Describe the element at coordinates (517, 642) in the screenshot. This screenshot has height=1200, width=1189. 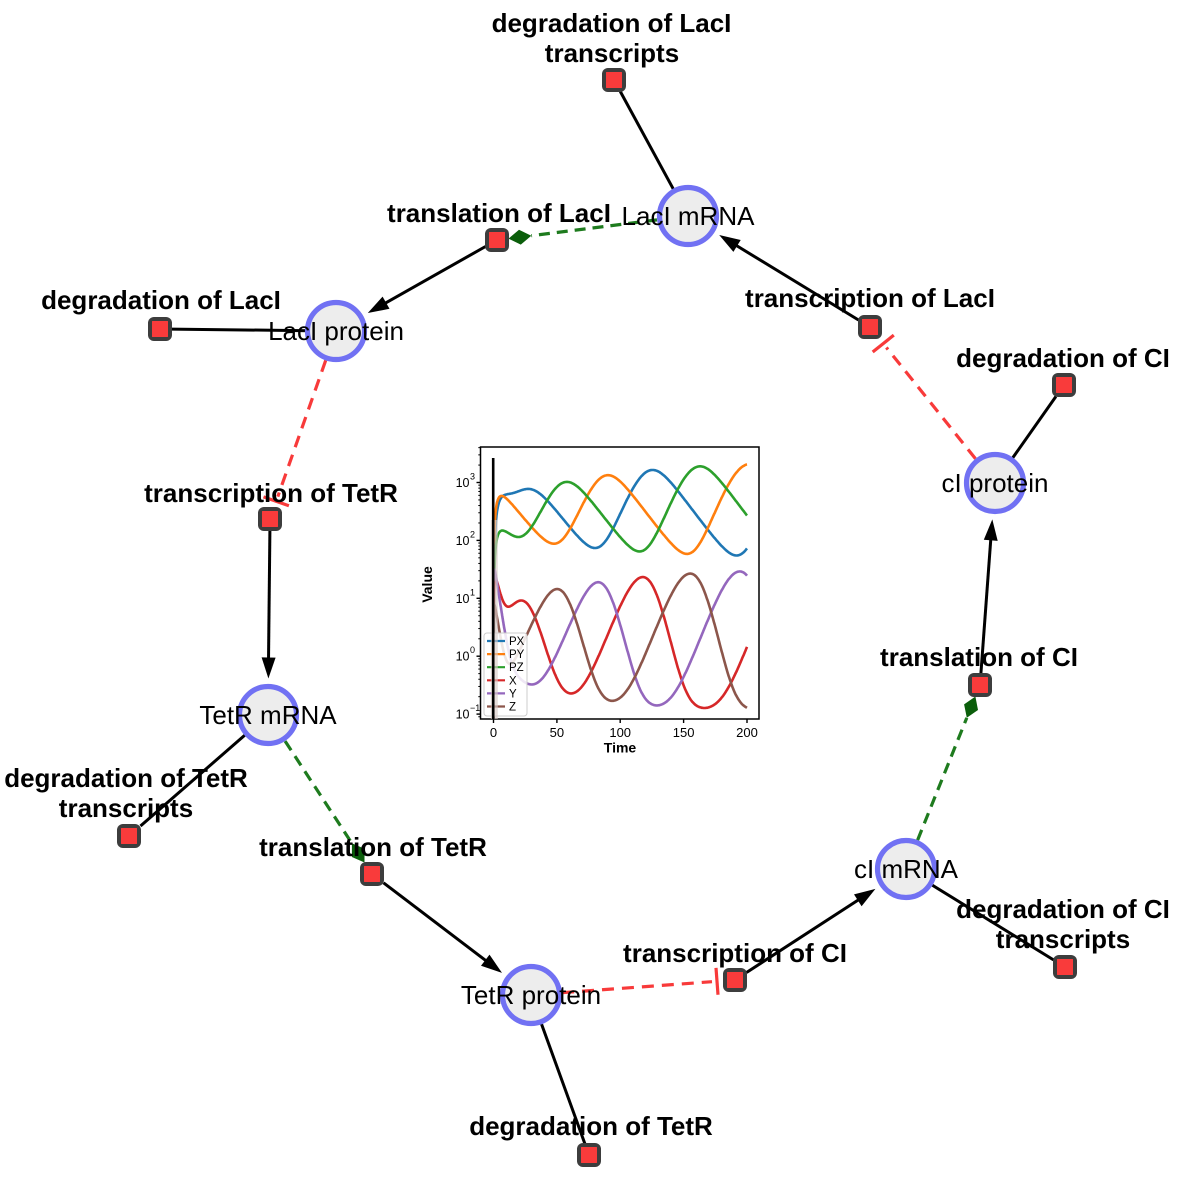
I see `svg-text: PX` at that location.